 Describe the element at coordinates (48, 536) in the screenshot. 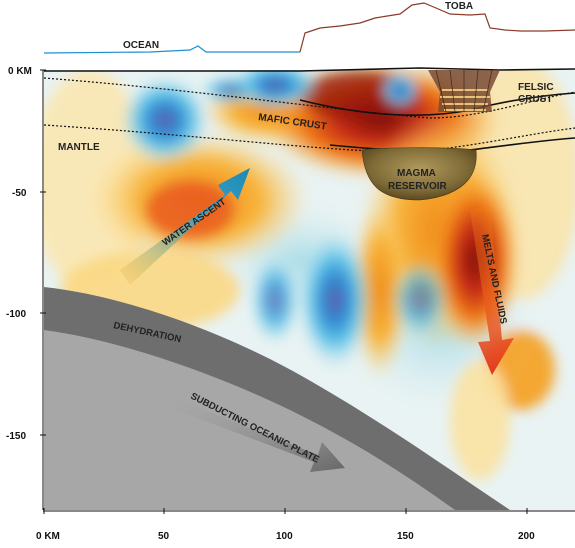

I see `distance-tick-0: 0 KM` at that location.